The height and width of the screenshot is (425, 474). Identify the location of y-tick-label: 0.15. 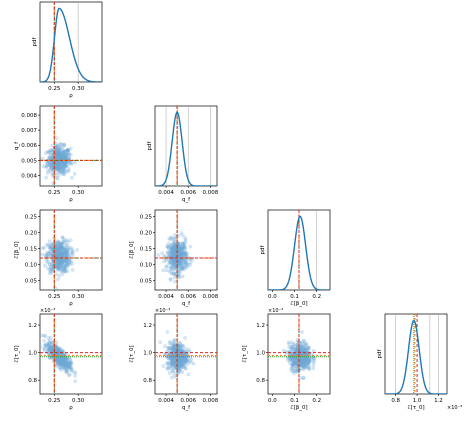
(31, 249).